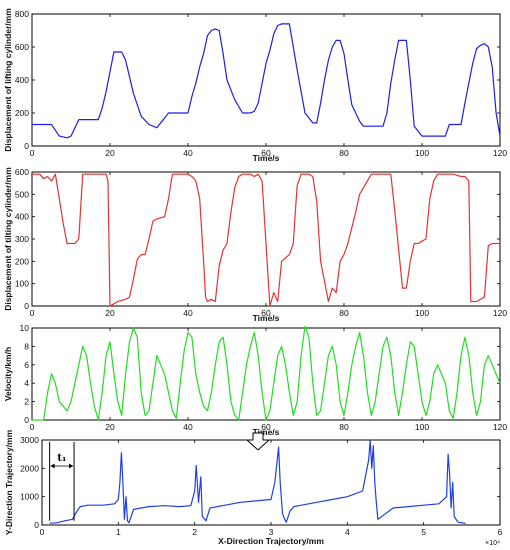  What do you see at coordinates (62, 481) in the screenshot?
I see `t1-annotation: t₁` at bounding box center [62, 481].